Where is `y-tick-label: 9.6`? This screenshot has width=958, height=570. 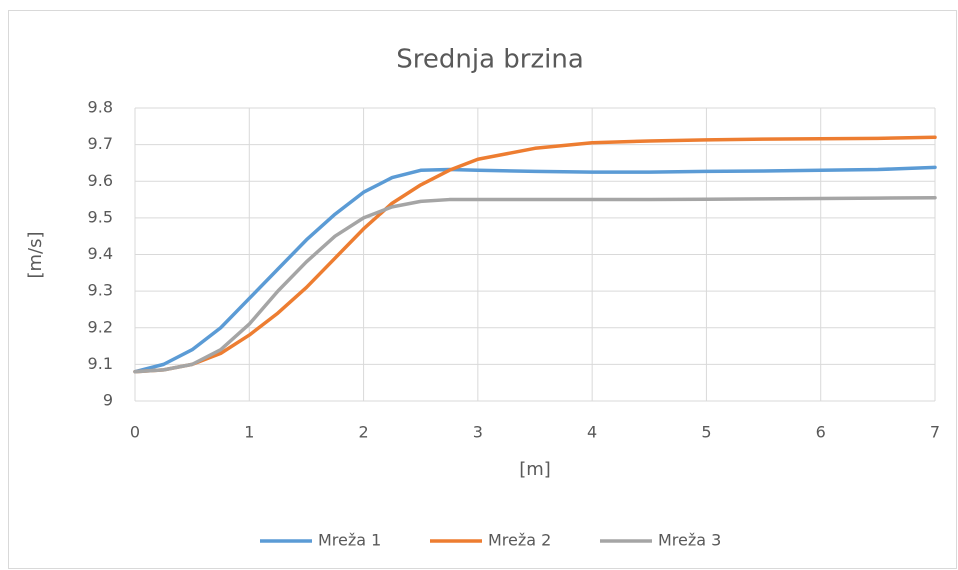
y-tick-label: 9.6 is located at coordinates (100, 180).